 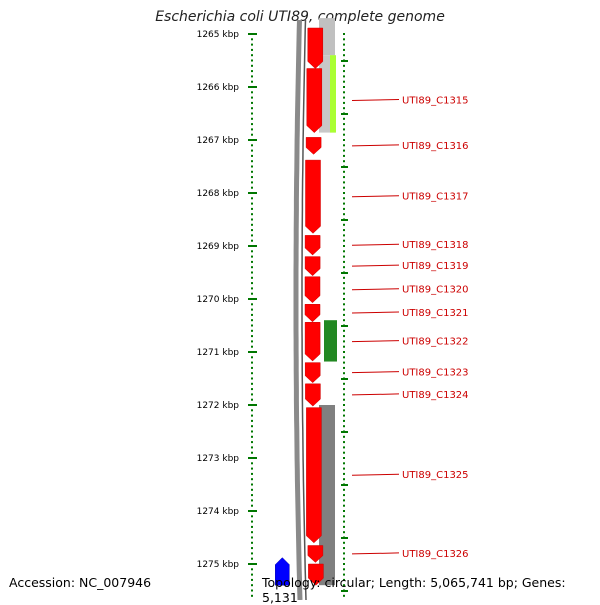 What do you see at coordinates (218, 300) in the screenshot?
I see `tick-label-1270: 1270 kbp` at bounding box center [218, 300].